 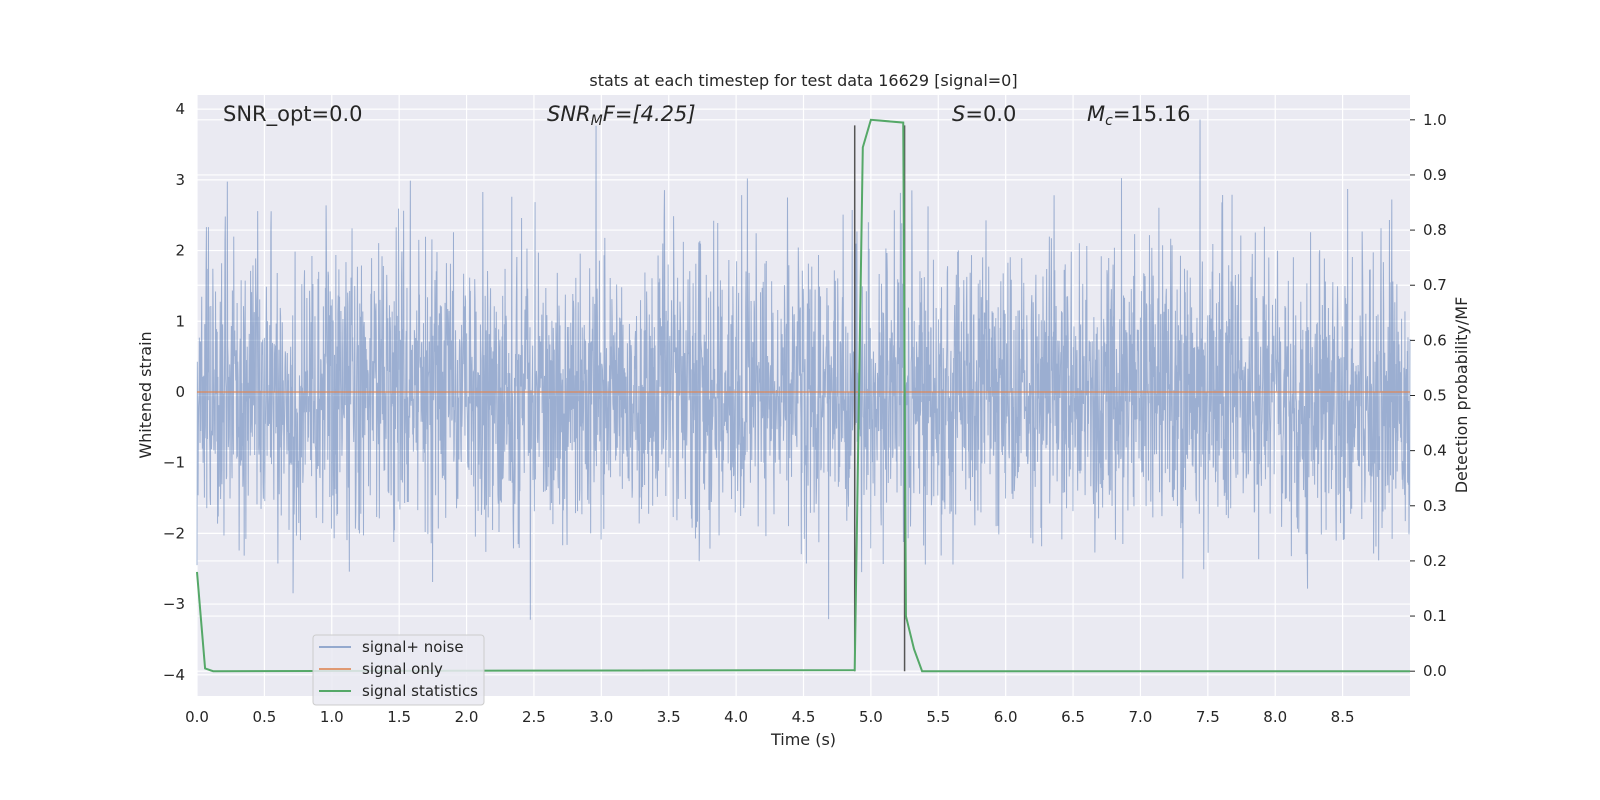 I want to click on legend-label-signal-statistics: signal statistics, so click(x=420, y=691).